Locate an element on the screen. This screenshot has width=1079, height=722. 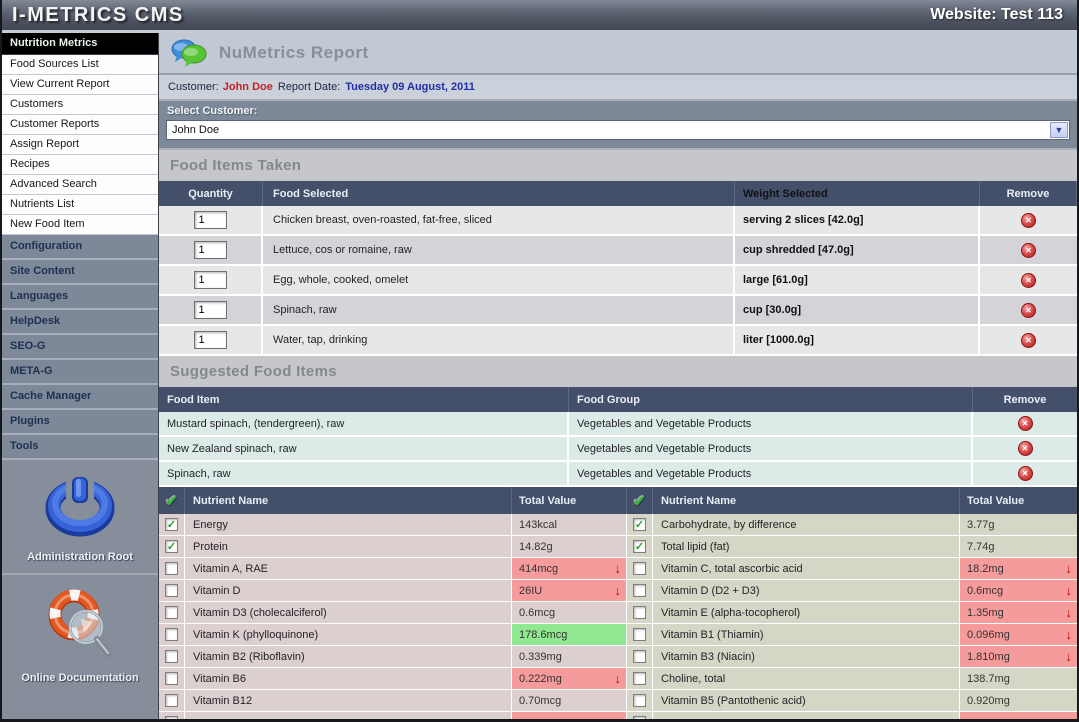
sidebar-admin-item: Tools is located at coordinates (80, 447).